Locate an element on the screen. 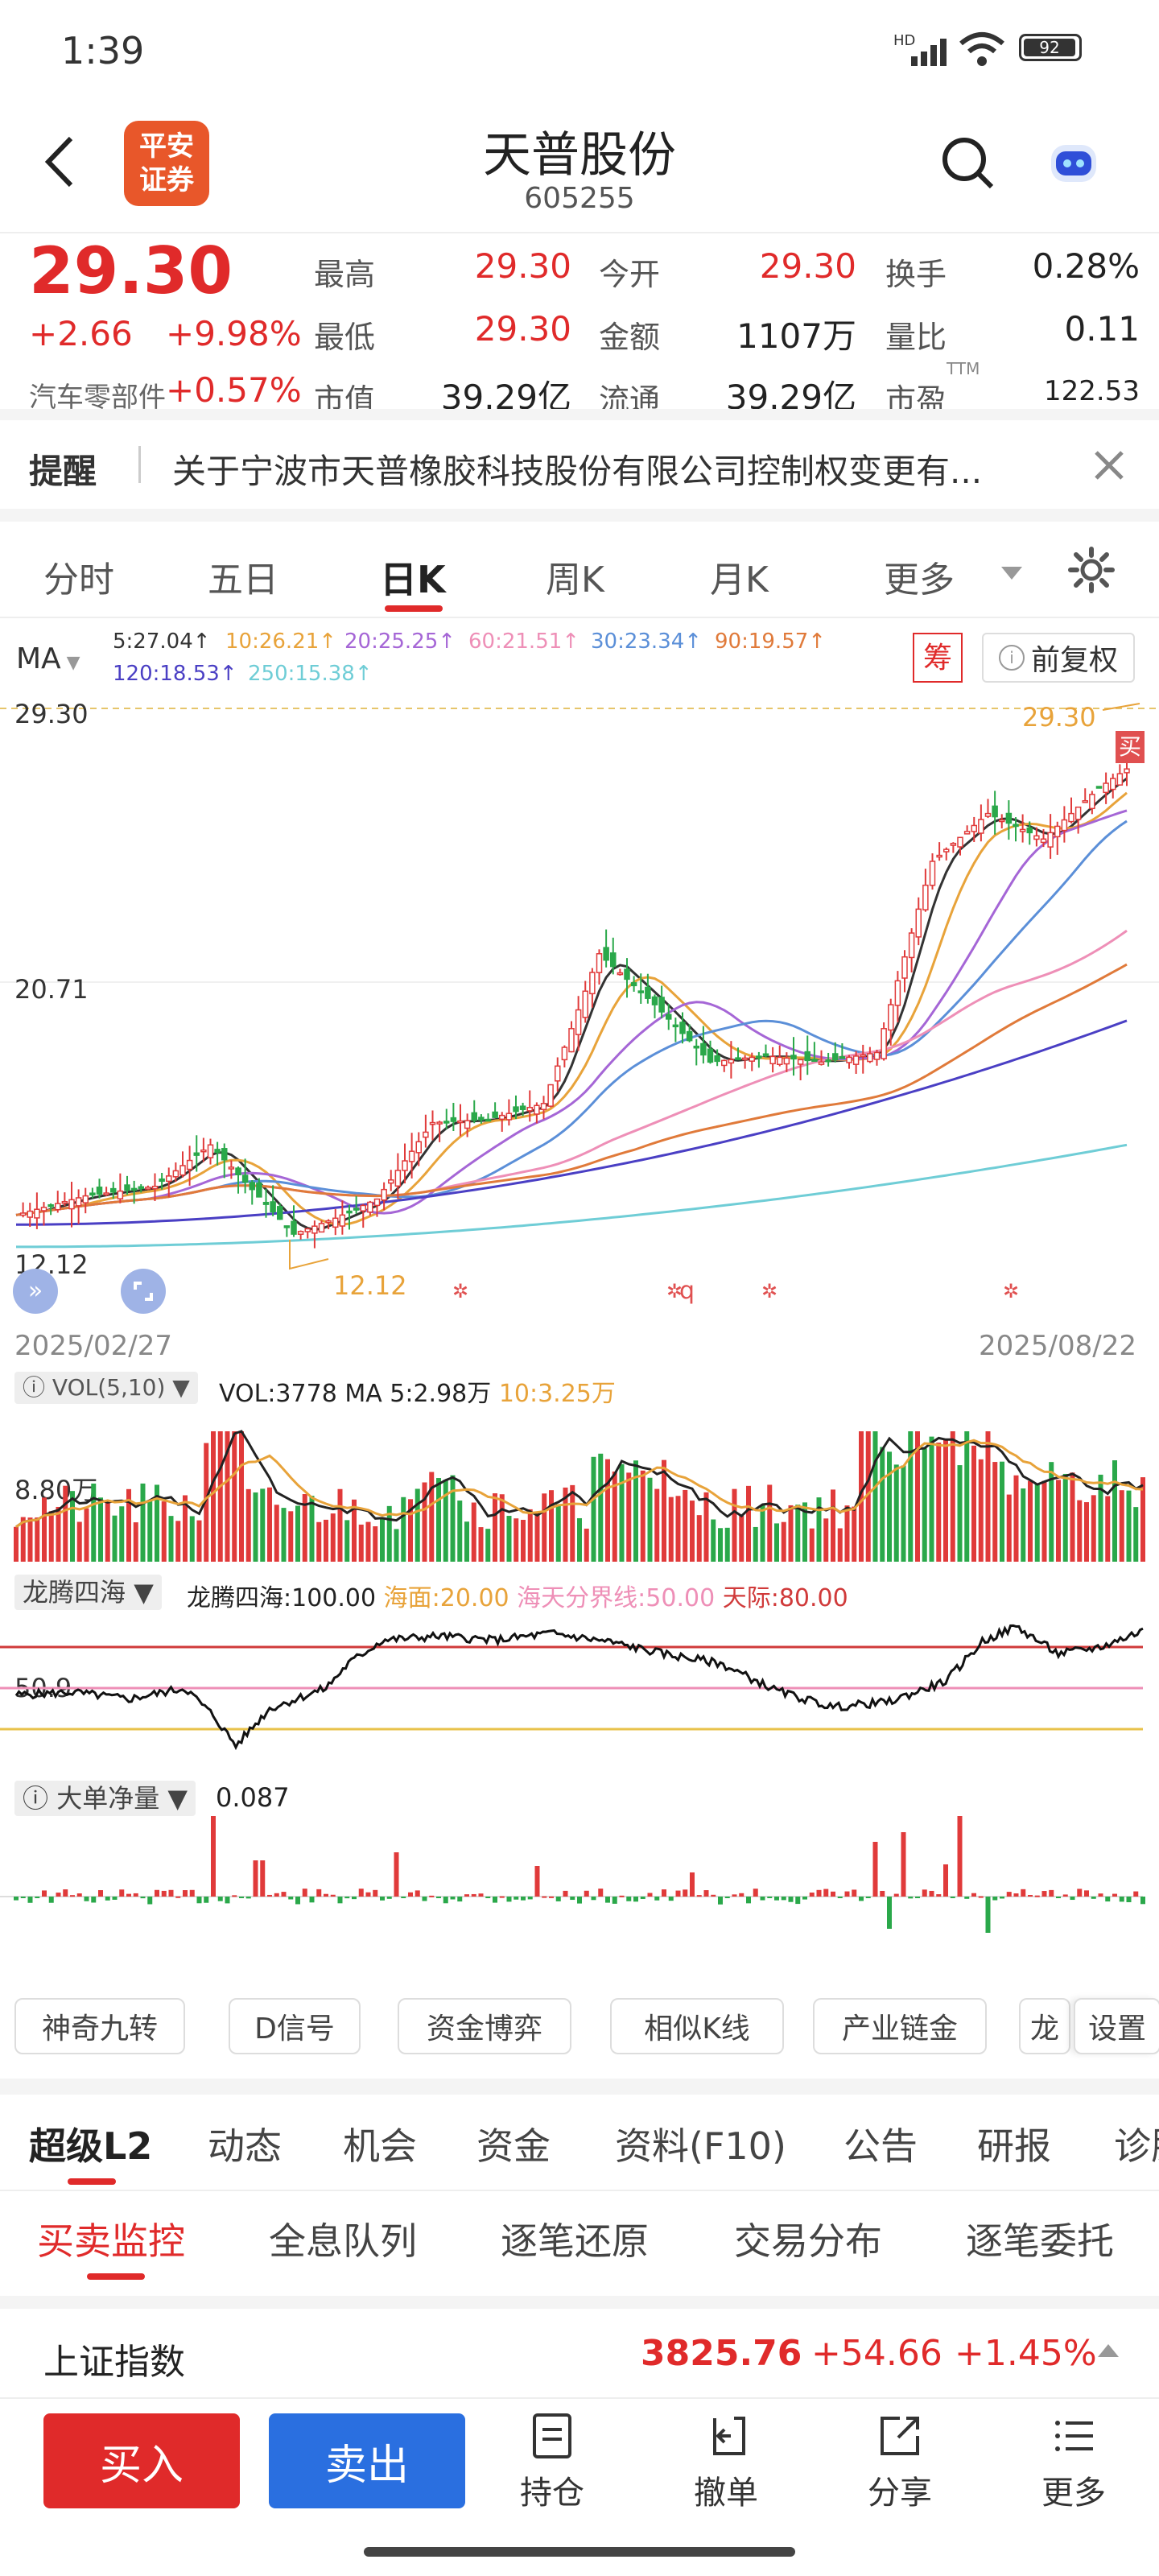  tab-daily-k: 日K is located at coordinates (413, 579).